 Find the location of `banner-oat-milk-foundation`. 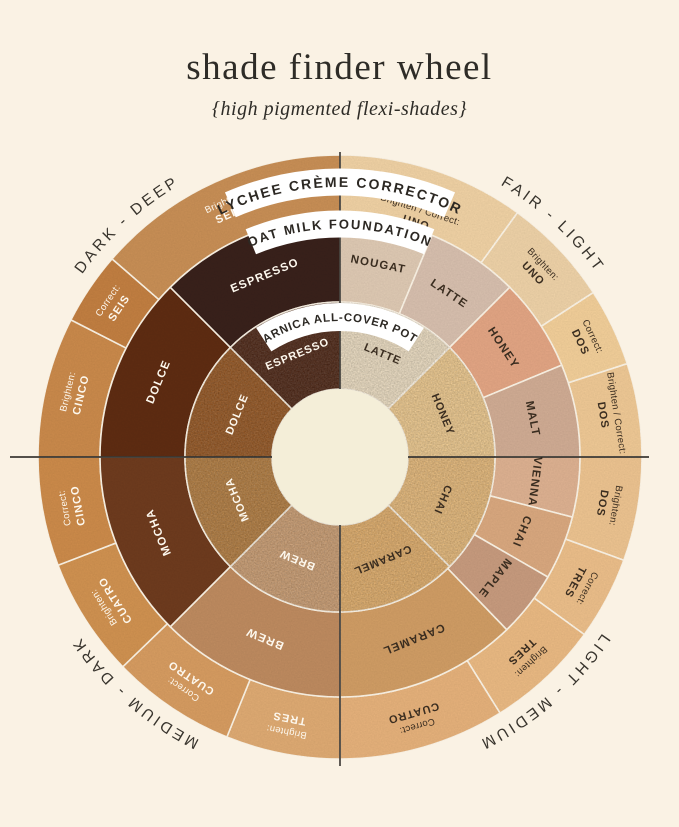

banner-oat-milk-foundation is located at coordinates (340, 232).